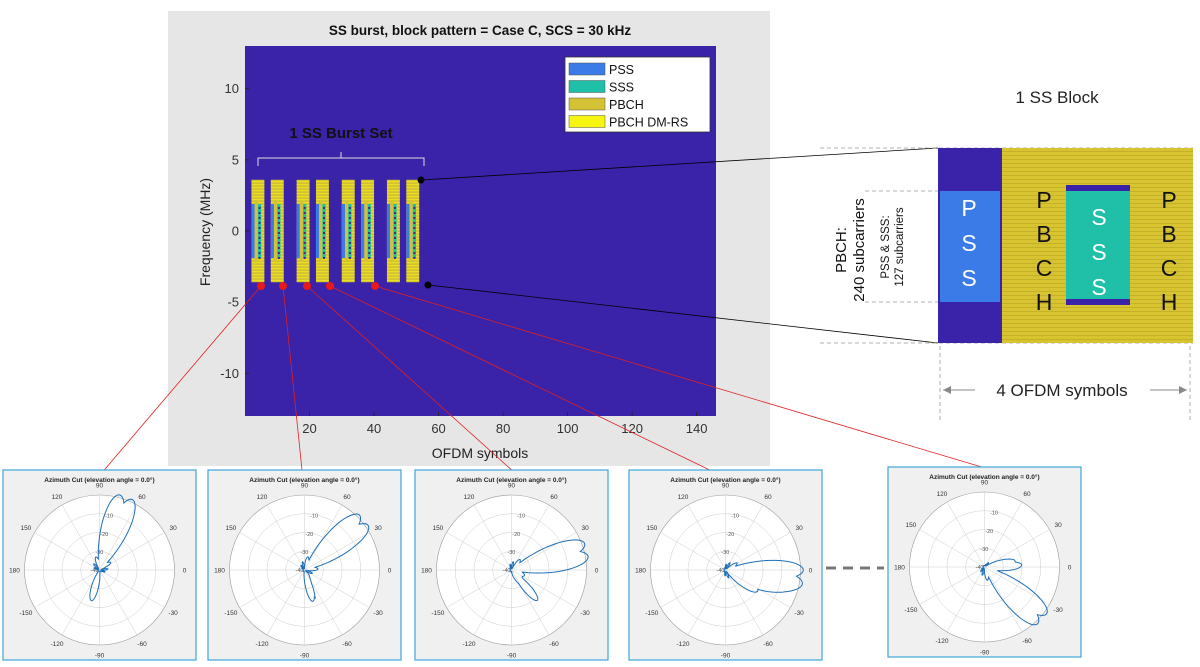  I want to click on sss-letter: S, so click(1098, 252).